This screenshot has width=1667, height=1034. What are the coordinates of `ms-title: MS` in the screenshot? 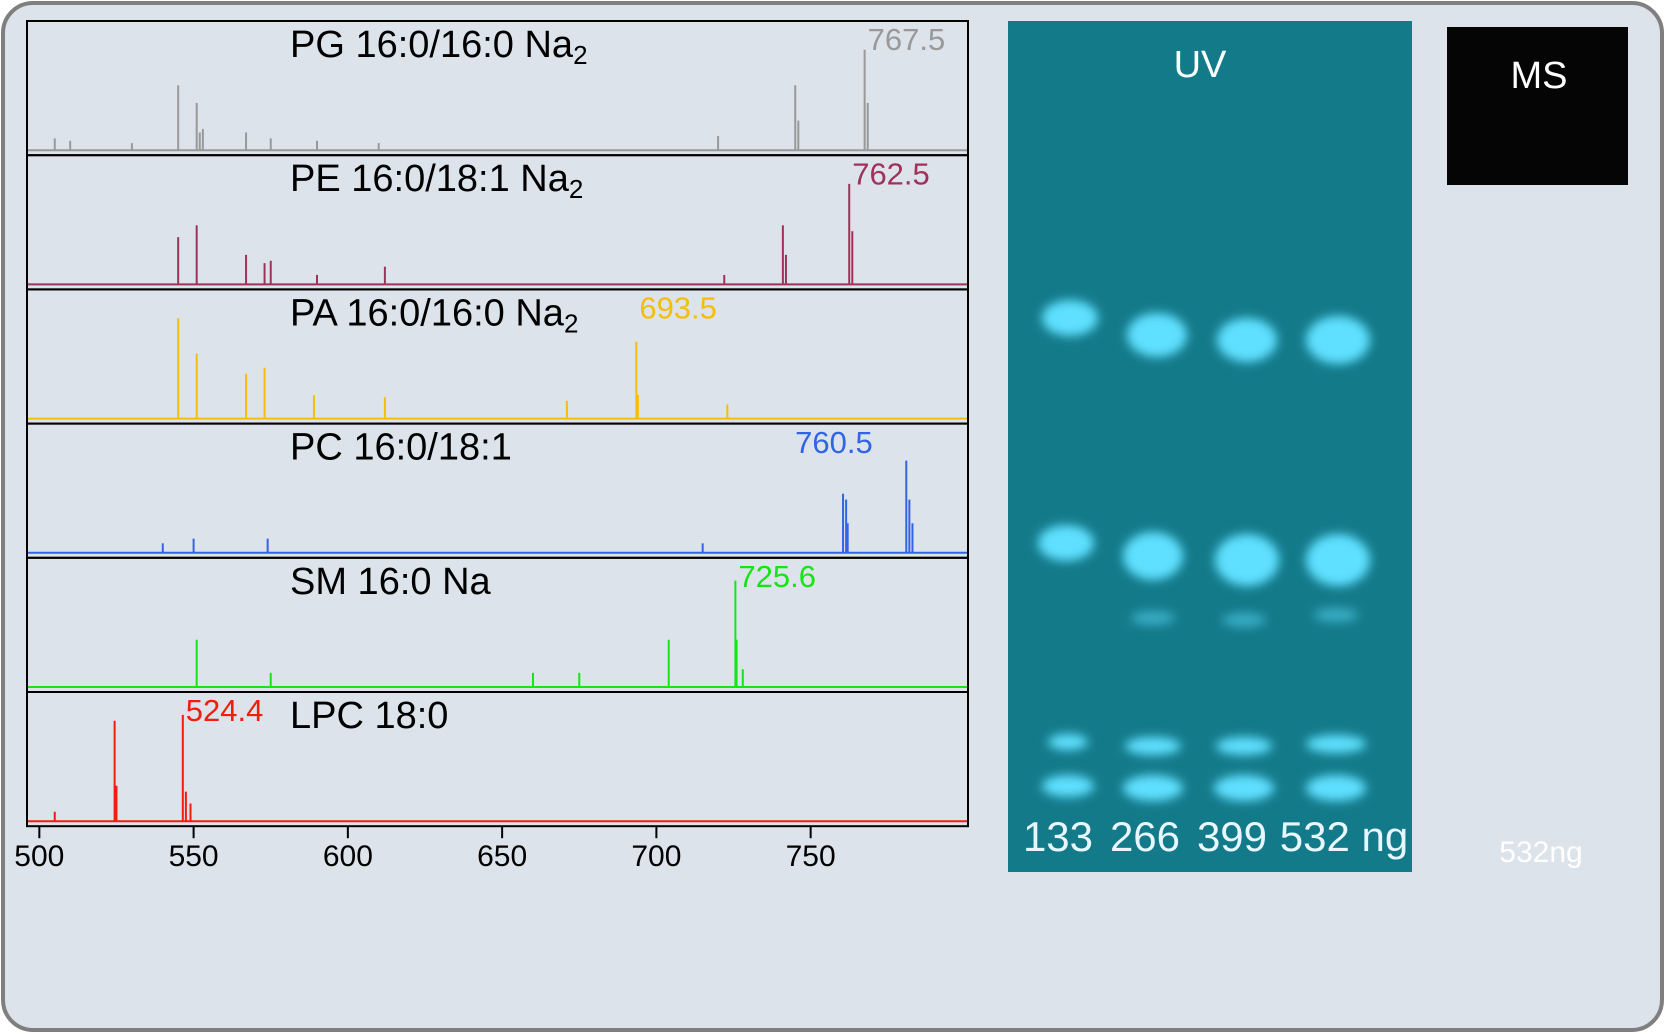 It's located at (1539, 76).